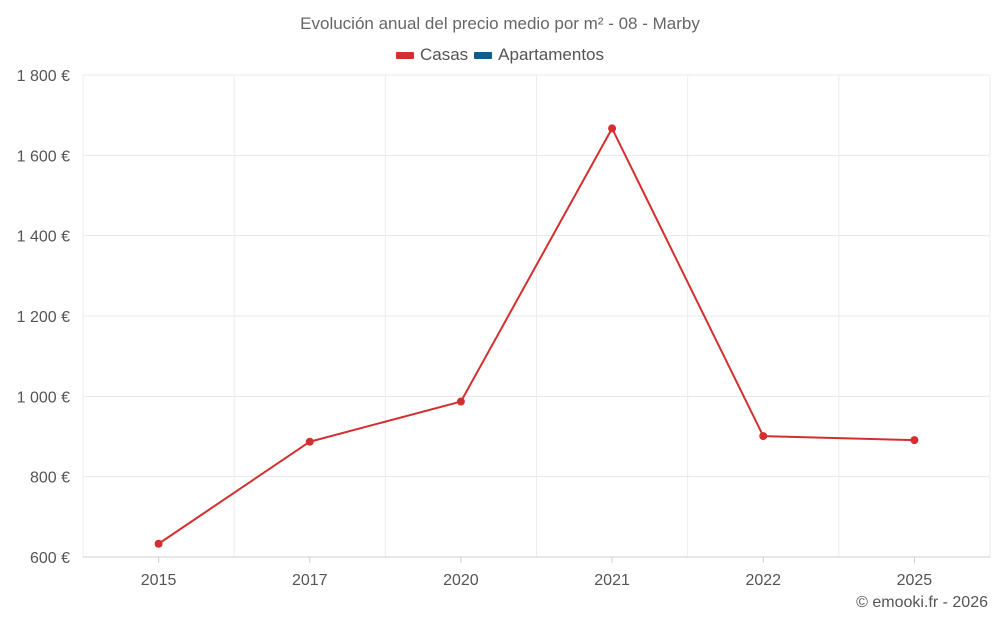  I want to click on y-tick-label: 1 400 €, so click(43, 237).